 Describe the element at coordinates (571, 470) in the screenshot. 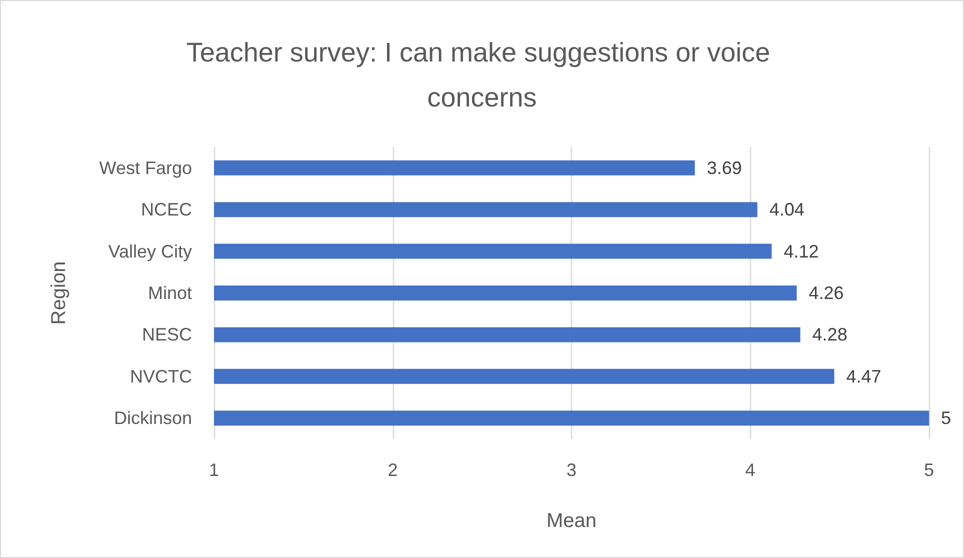

I see `x-tick-label: 3` at that location.